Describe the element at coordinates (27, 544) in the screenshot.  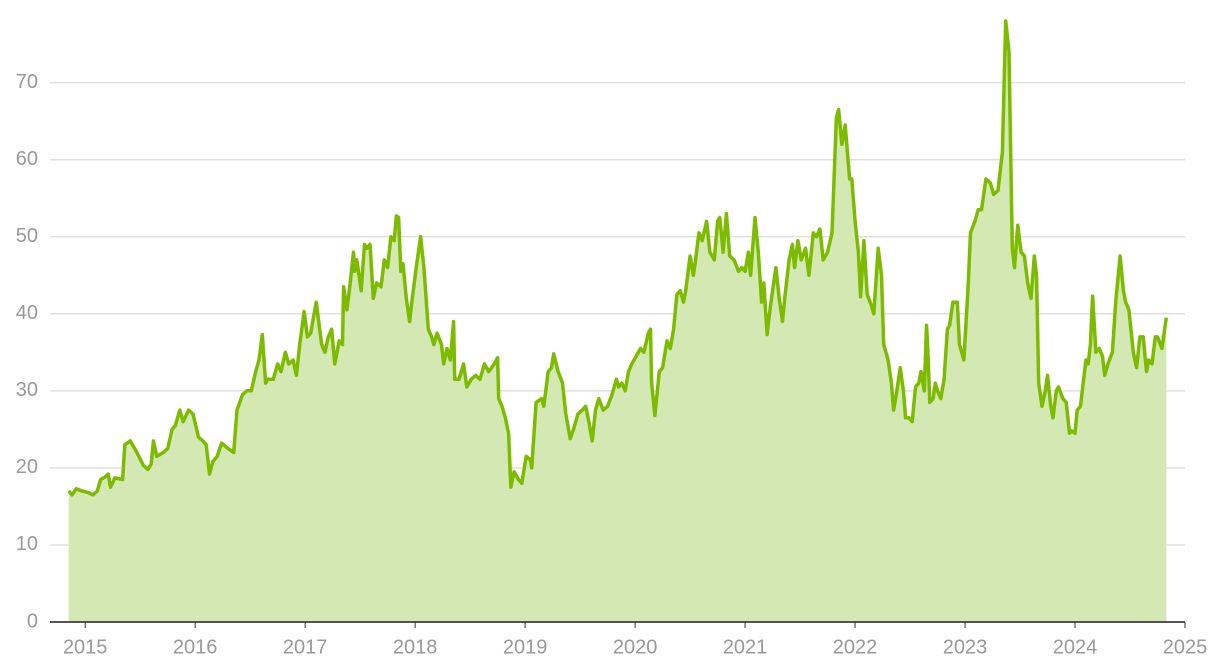
I see `y-tick-label: 10` at that location.